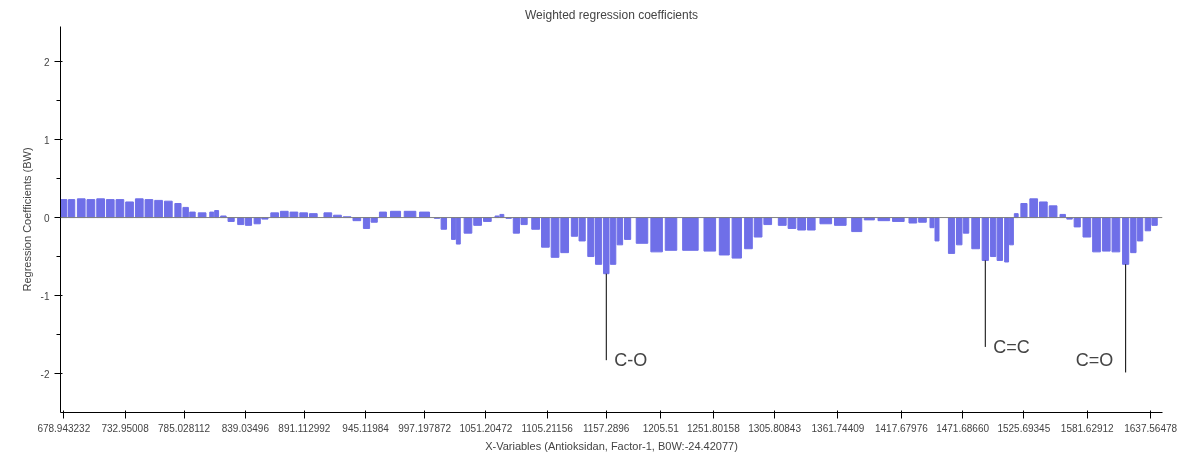  Describe the element at coordinates (611, 445) in the screenshot. I see `x-axis-title: X-Variables (Antioksidan, Factor-1, B0W:-24.42077)` at that location.